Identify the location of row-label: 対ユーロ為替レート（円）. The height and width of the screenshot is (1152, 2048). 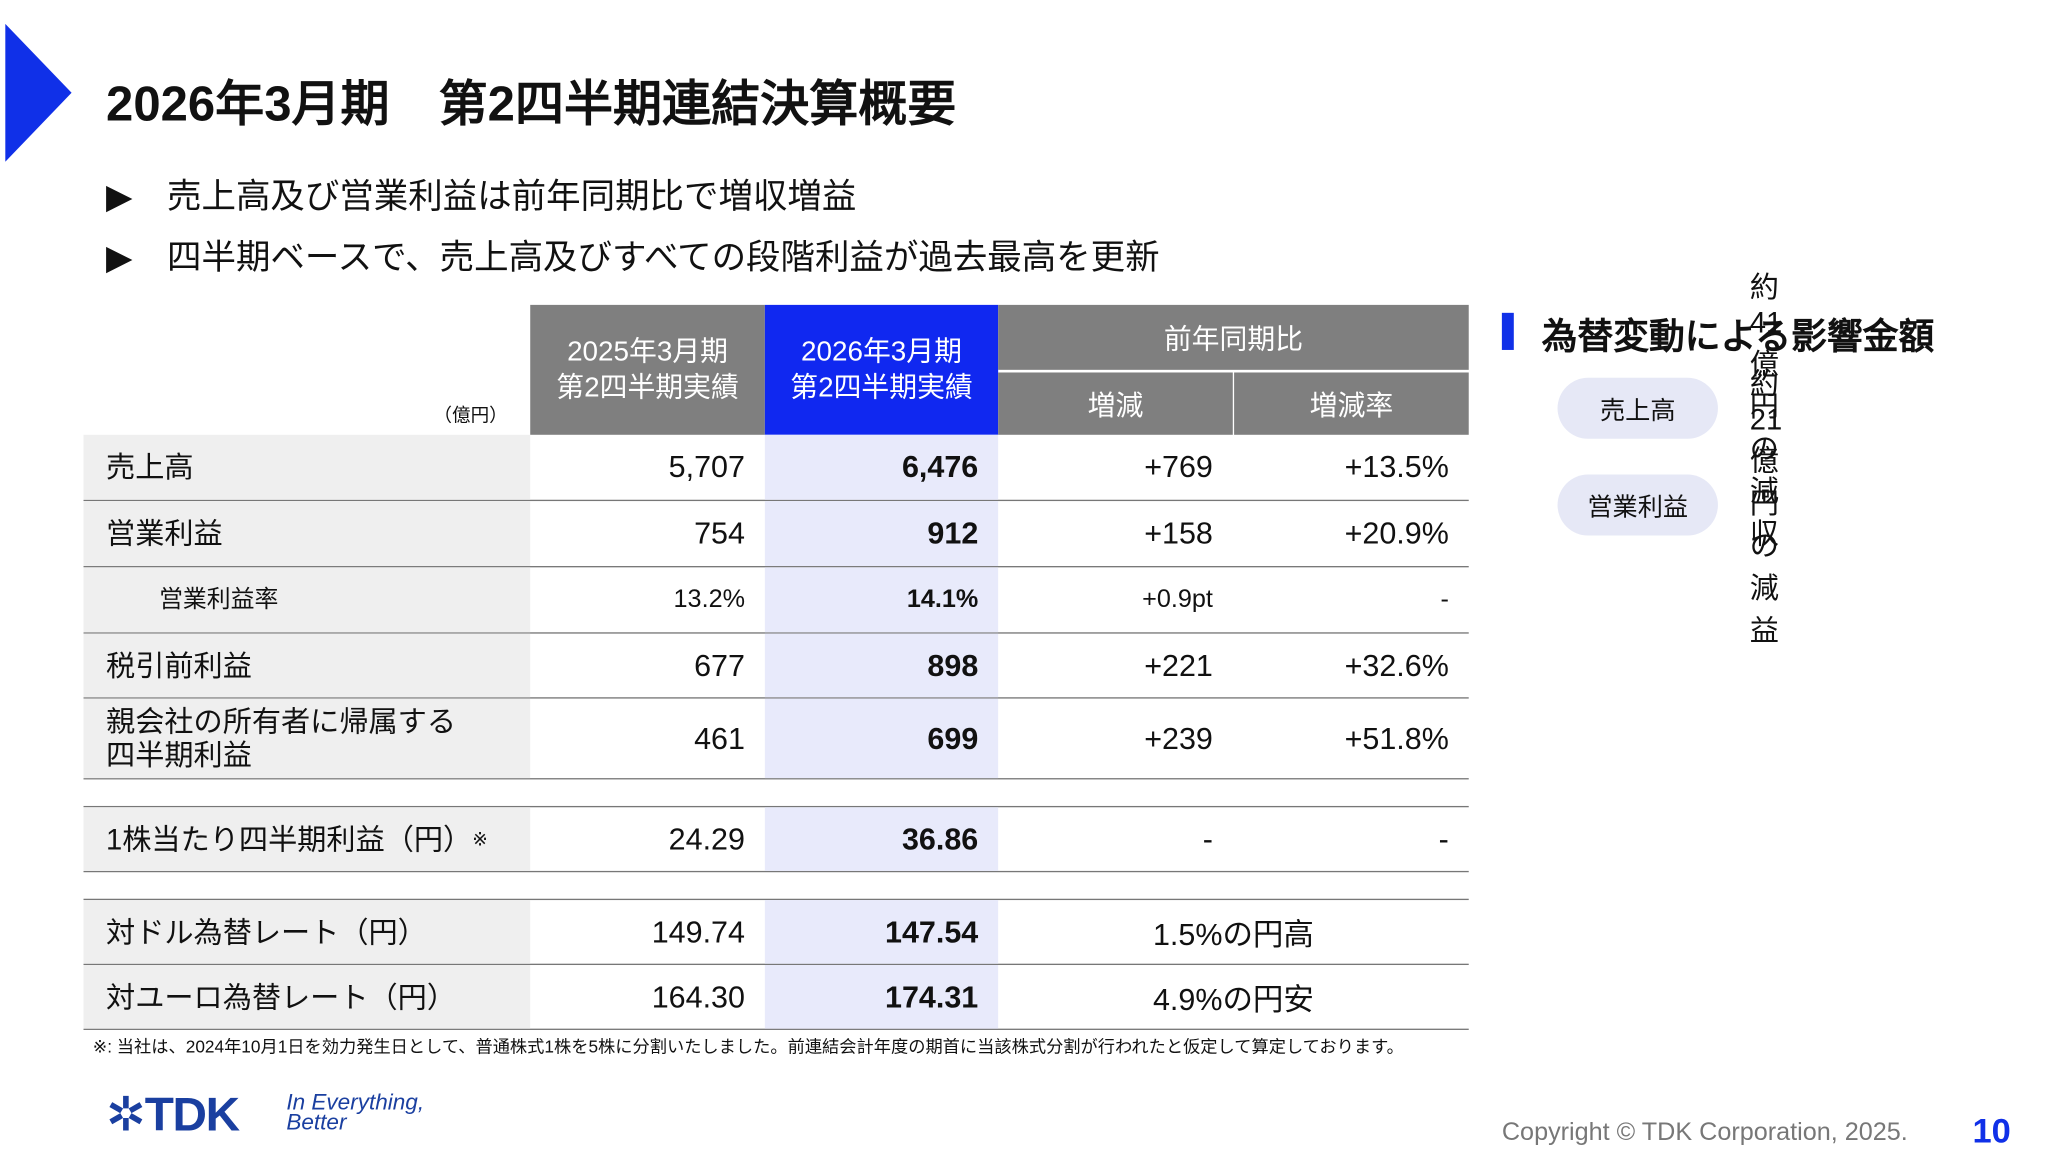
(307, 997).